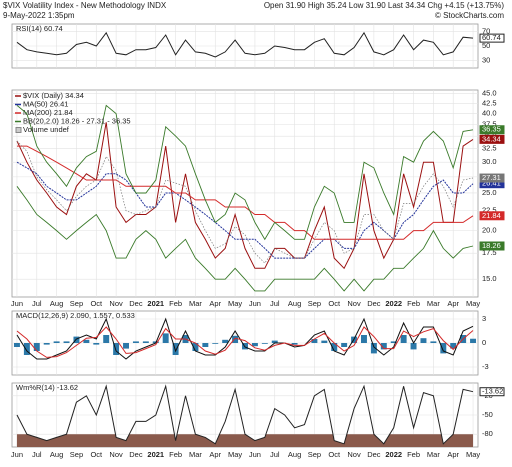 The height and width of the screenshot is (467, 512). I want to click on credit: © StockCharts.com, so click(469, 15).